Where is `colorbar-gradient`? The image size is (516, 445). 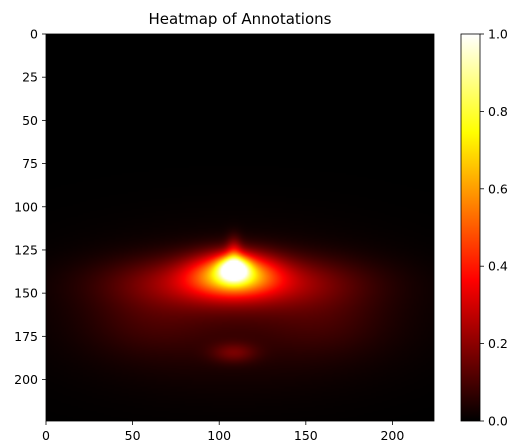
colorbar-gradient is located at coordinates (470, 227).